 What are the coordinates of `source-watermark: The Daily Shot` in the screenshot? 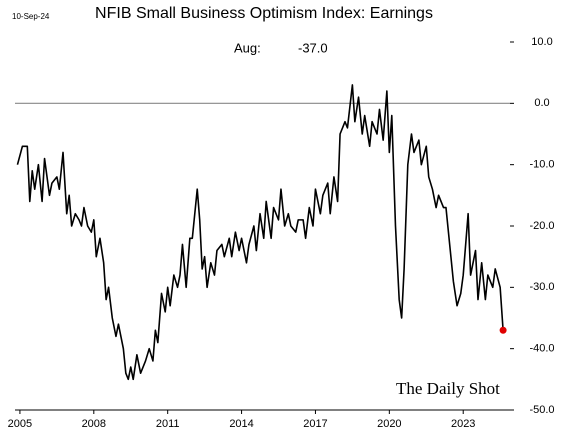 It's located at (448, 388).